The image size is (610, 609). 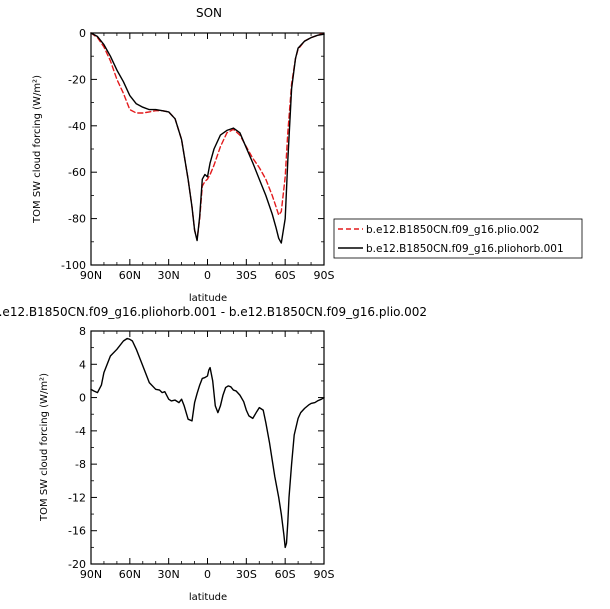 What do you see at coordinates (207, 574) in the screenshot?
I see `bottom-x-tick-label: 0` at bounding box center [207, 574].